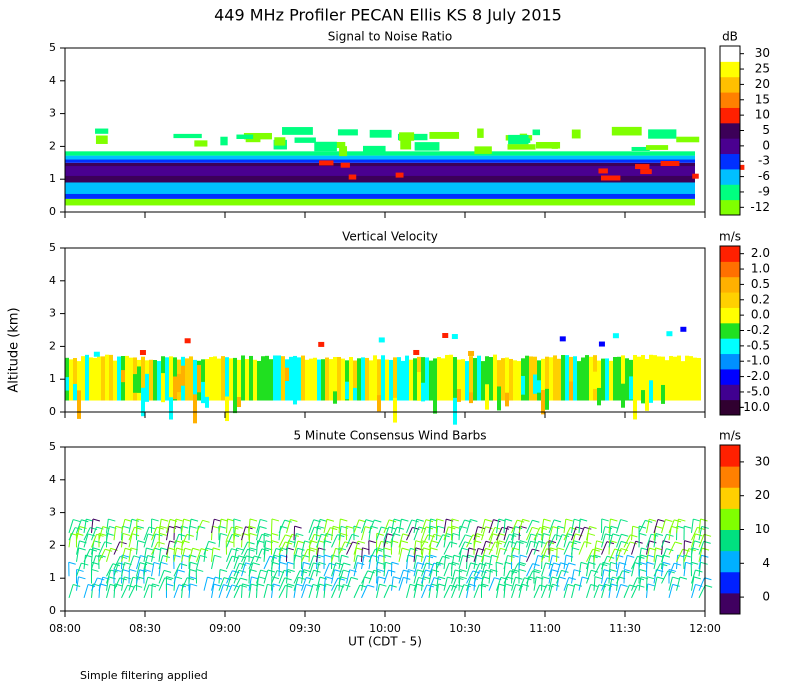 The width and height of the screenshot is (800, 700). What do you see at coordinates (762, 529) in the screenshot?
I see `colorbar-tick-label: 10` at bounding box center [762, 529].